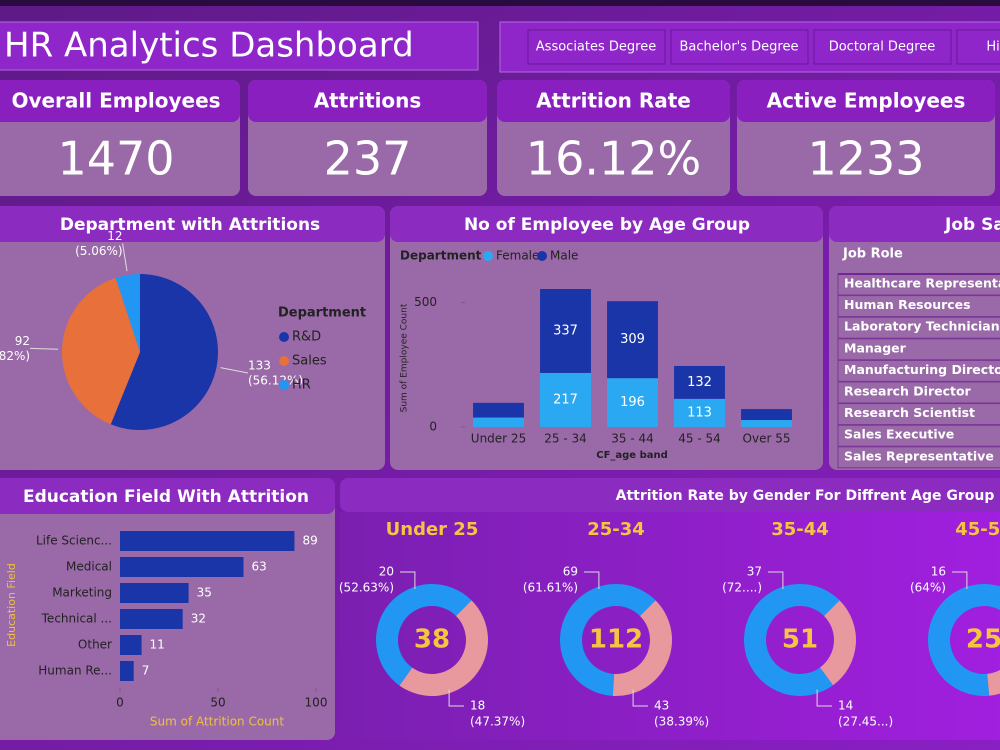 Image resolution: width=1000 pixels, height=750 pixels. I want to click on x-tick-label: 45 - 54, so click(699, 439).